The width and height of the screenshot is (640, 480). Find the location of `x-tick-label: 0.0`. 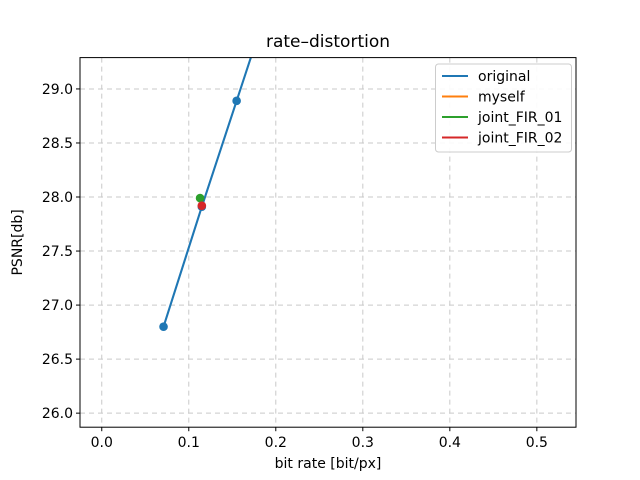

x-tick-label: 0.0 is located at coordinates (102, 443).